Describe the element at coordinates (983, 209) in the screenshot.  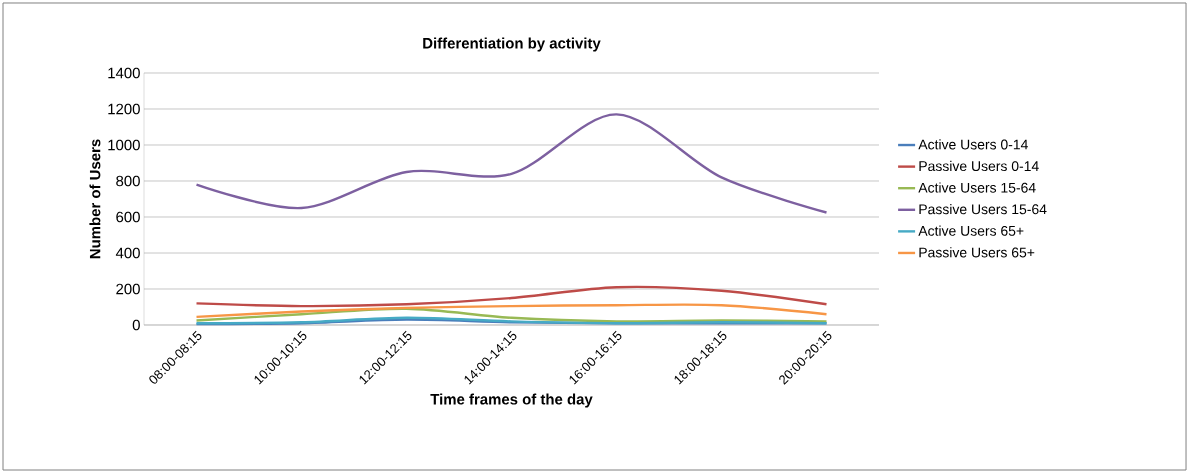
I see `legend-label: Passive Users 15-64` at that location.